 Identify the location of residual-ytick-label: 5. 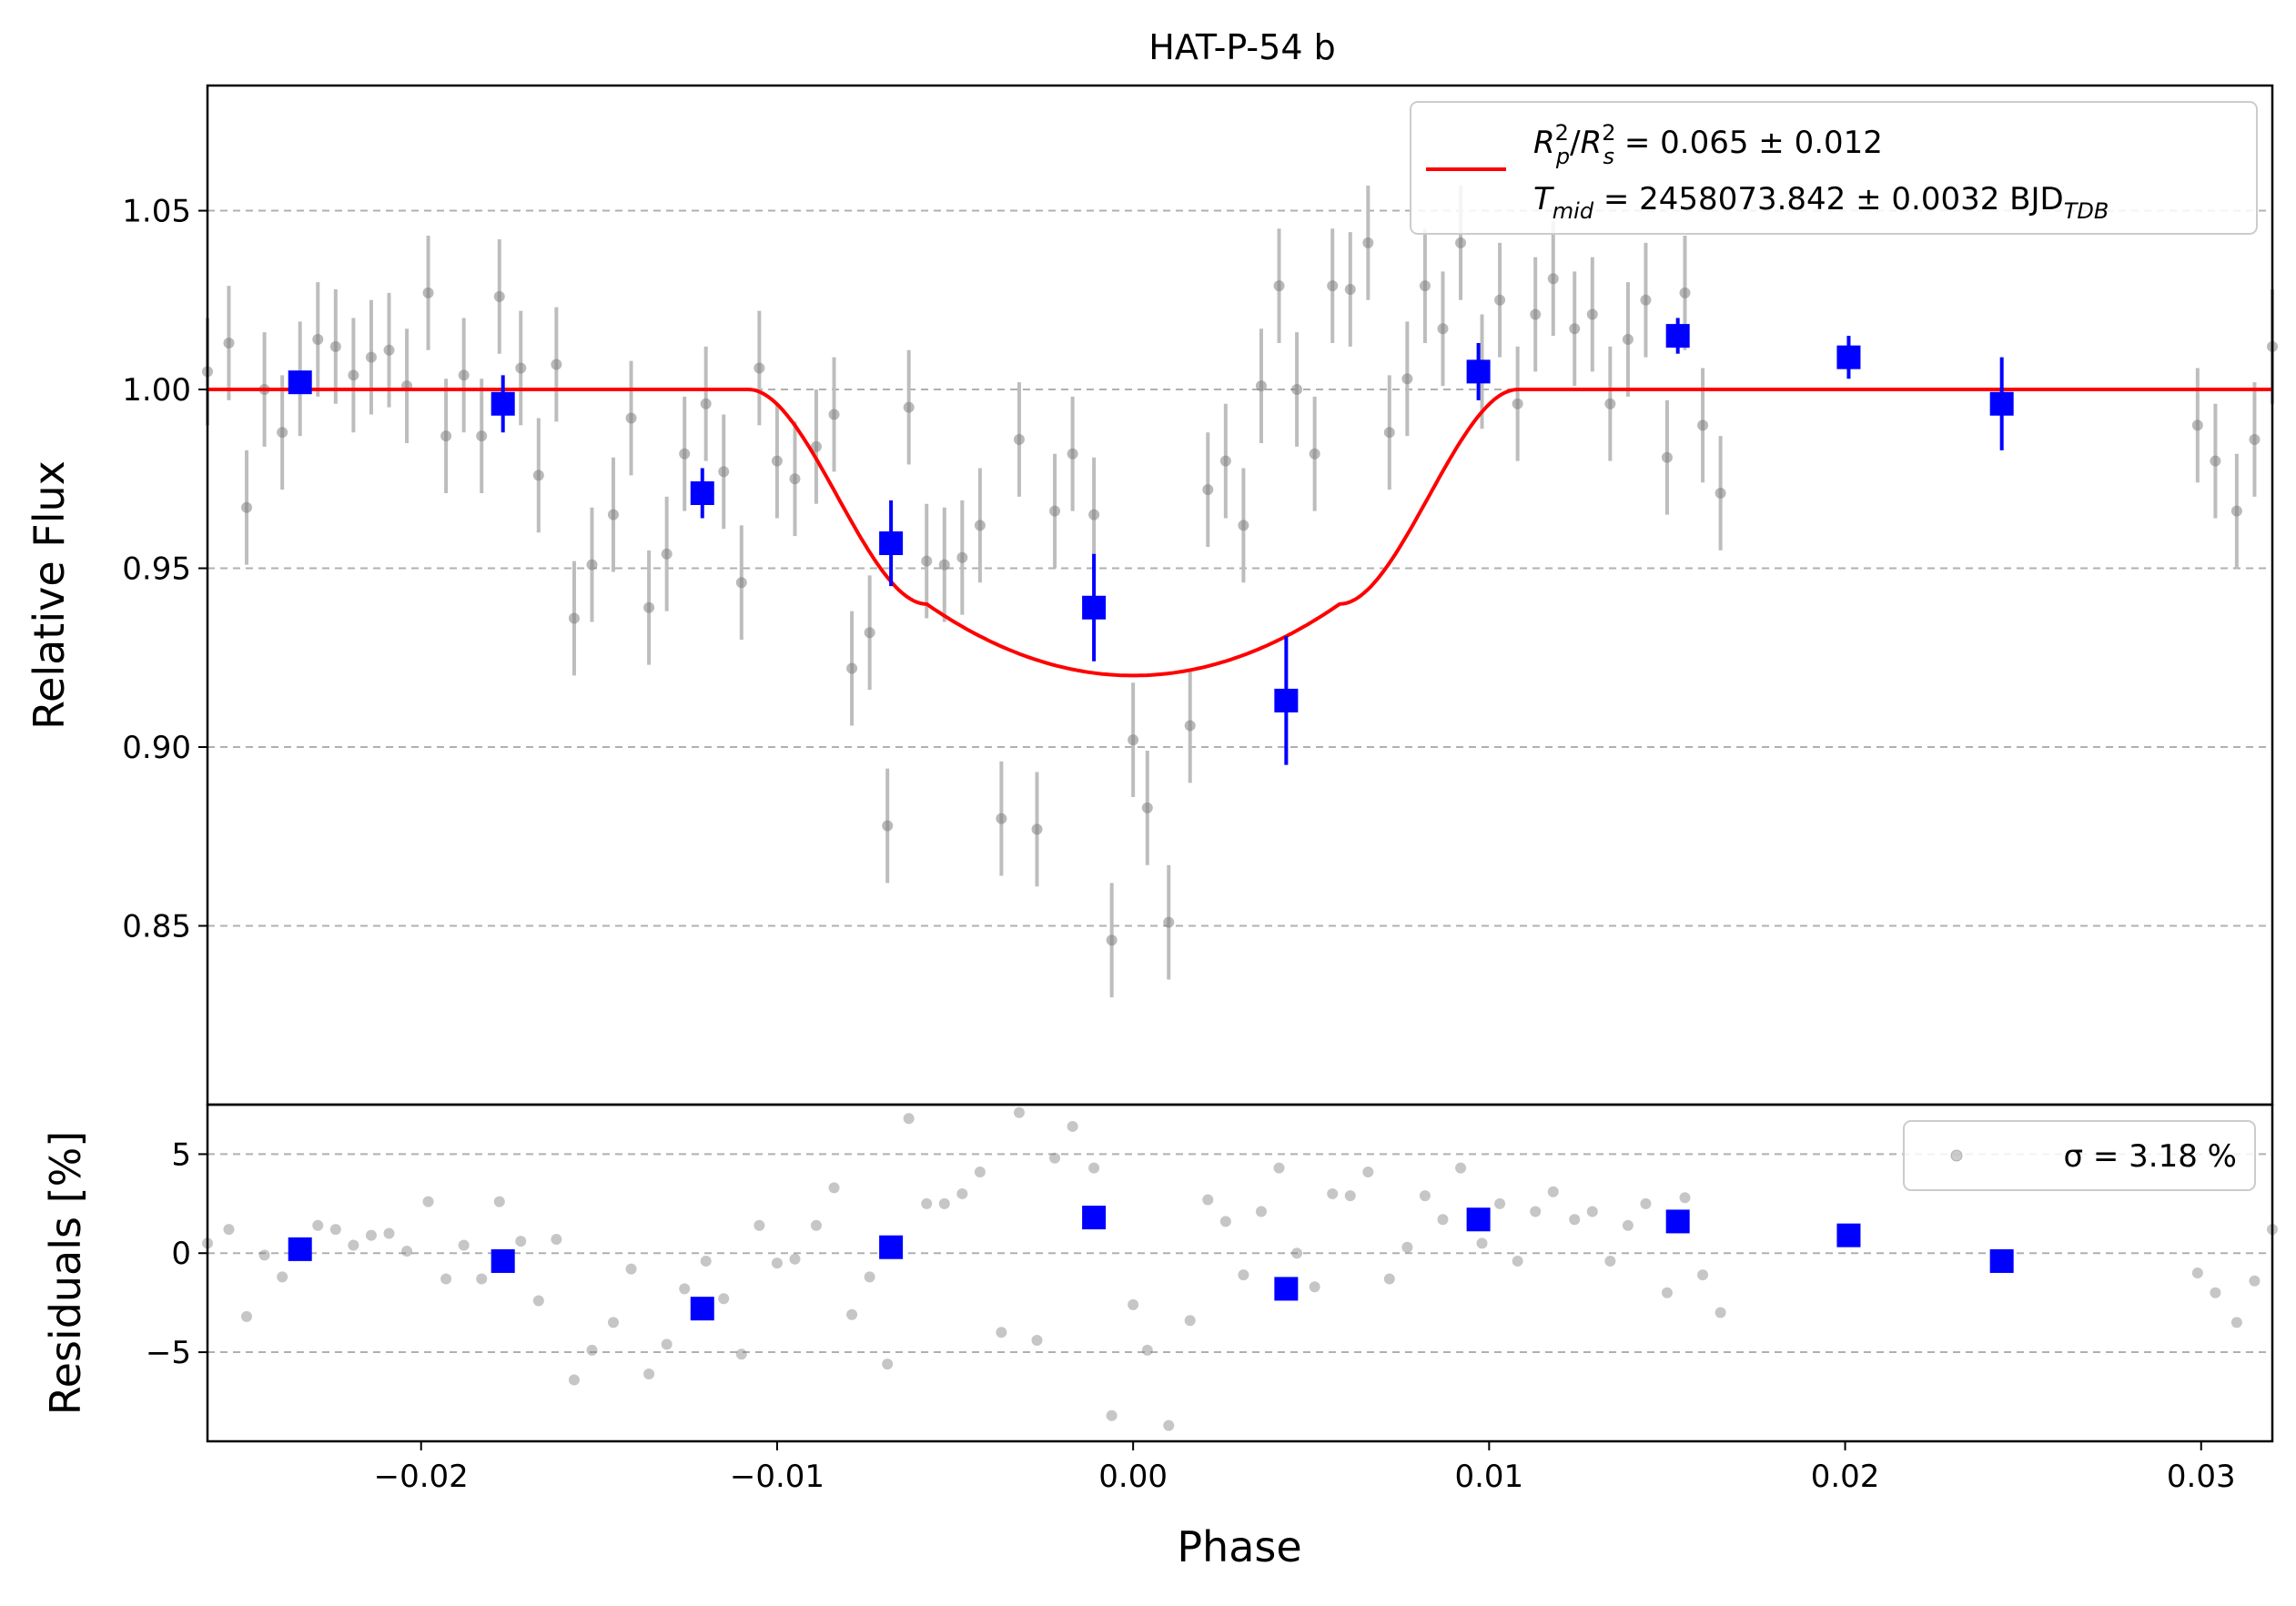
(181, 1154).